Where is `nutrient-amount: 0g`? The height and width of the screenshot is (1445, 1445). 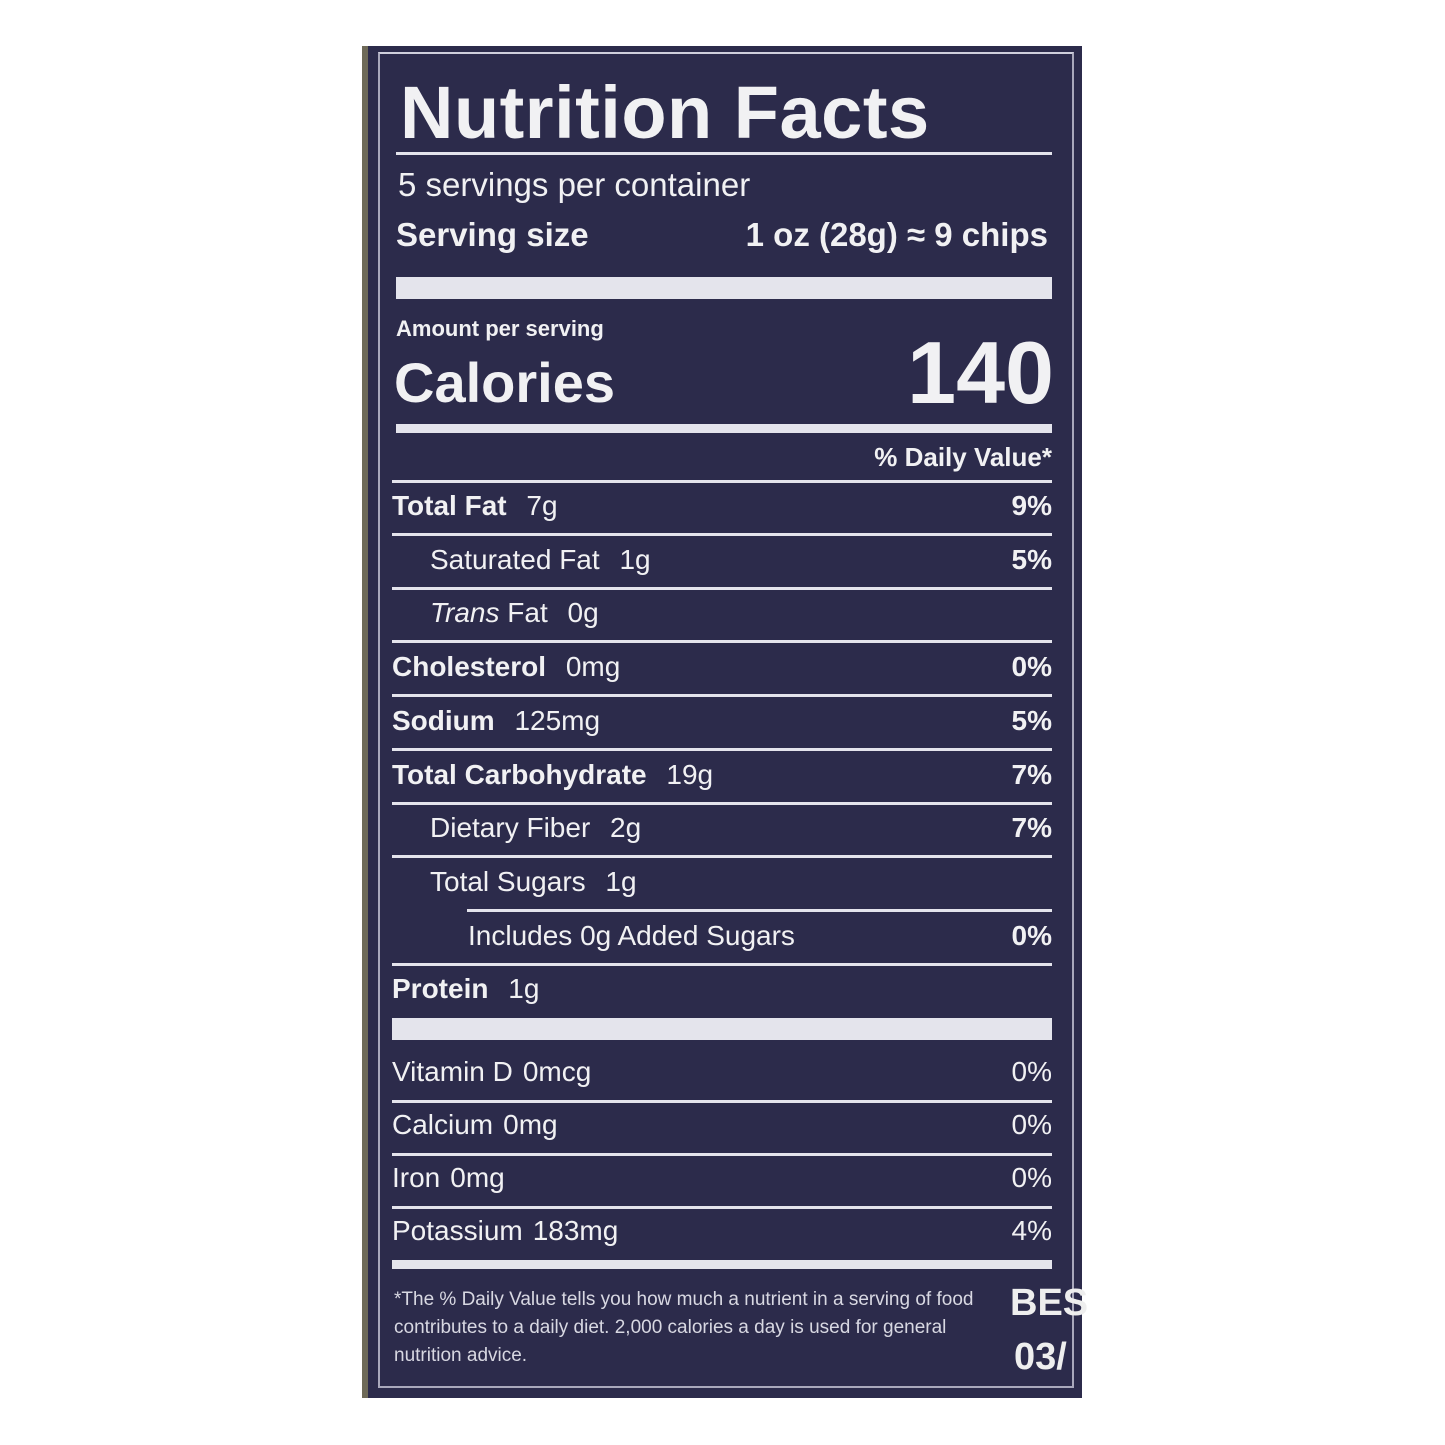
nutrient-amount: 0g is located at coordinates (583, 613).